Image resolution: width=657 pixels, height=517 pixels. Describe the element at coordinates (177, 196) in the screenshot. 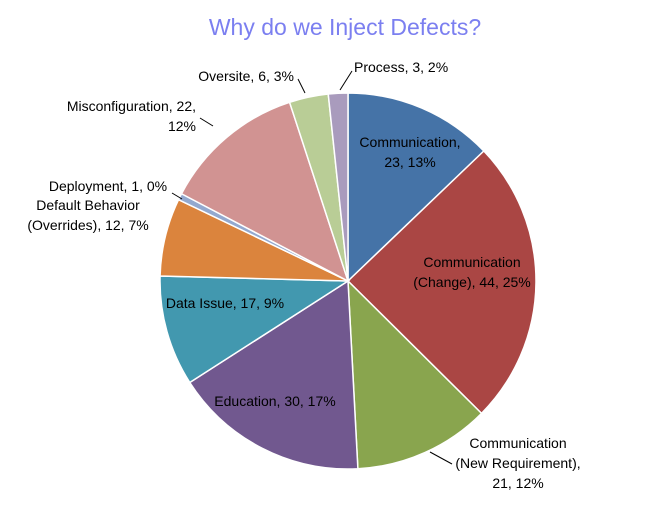

I see `leader-line-deployment` at that location.